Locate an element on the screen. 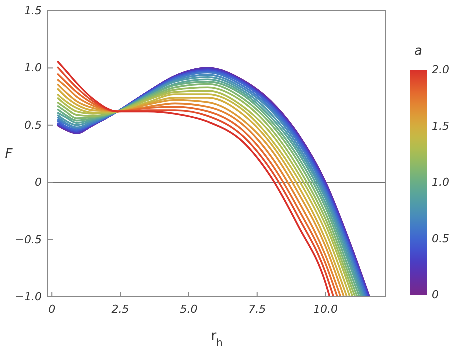 The image size is (459, 349). color-bar-label: 0 is located at coordinates (435, 295).